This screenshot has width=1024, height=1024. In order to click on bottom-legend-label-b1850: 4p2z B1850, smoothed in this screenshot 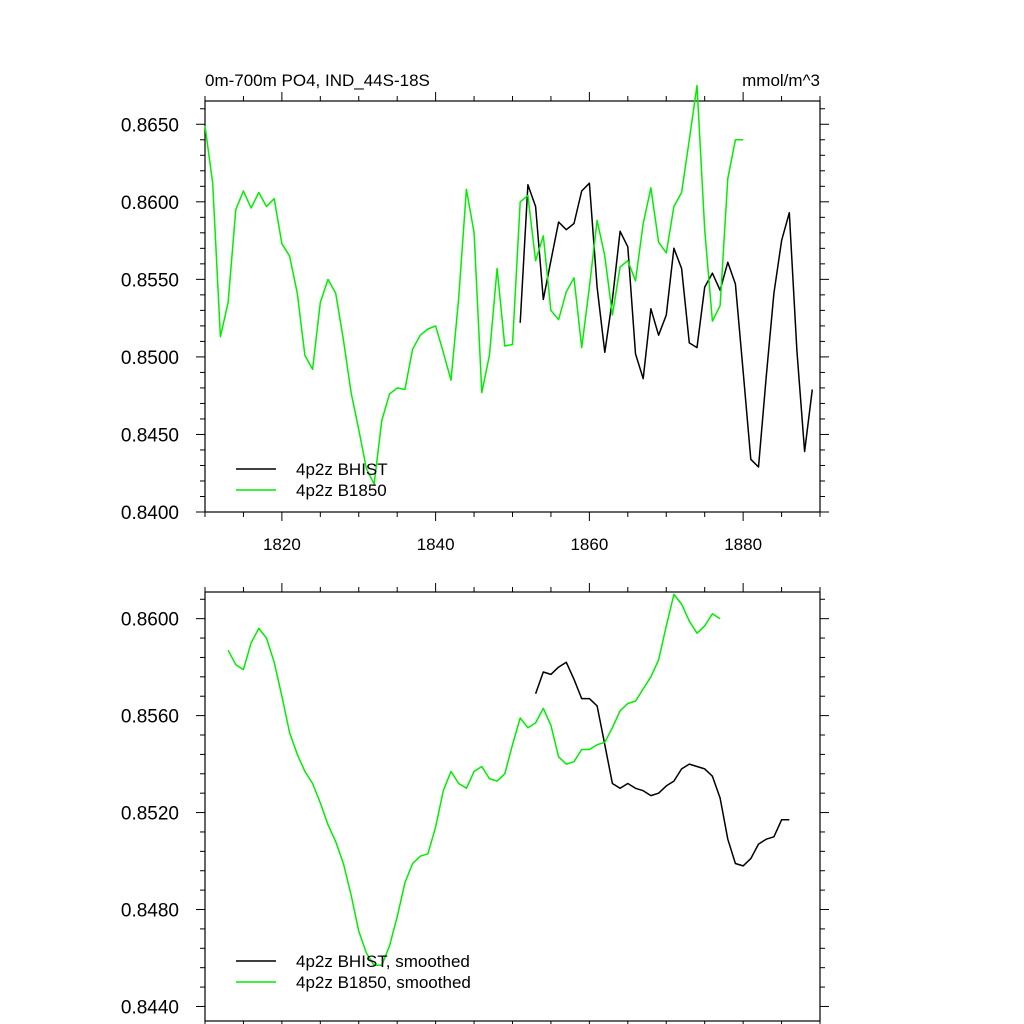, I will do `click(383, 982)`.